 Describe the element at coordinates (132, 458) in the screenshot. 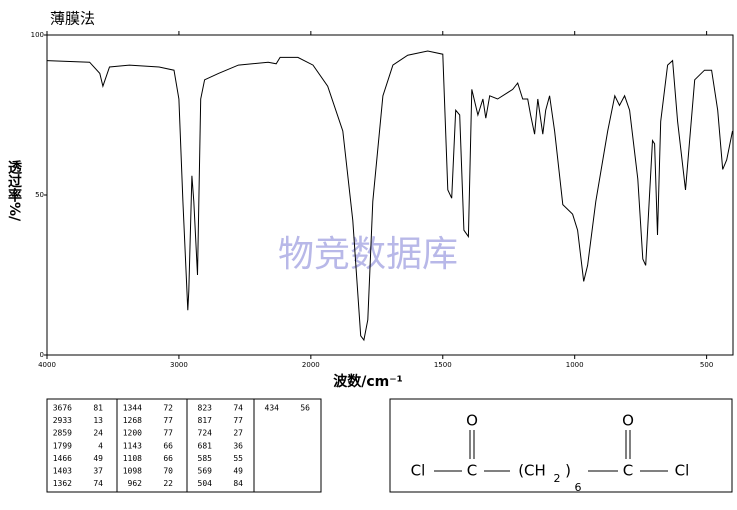

I see `peak-wavenumber: 1108` at that location.